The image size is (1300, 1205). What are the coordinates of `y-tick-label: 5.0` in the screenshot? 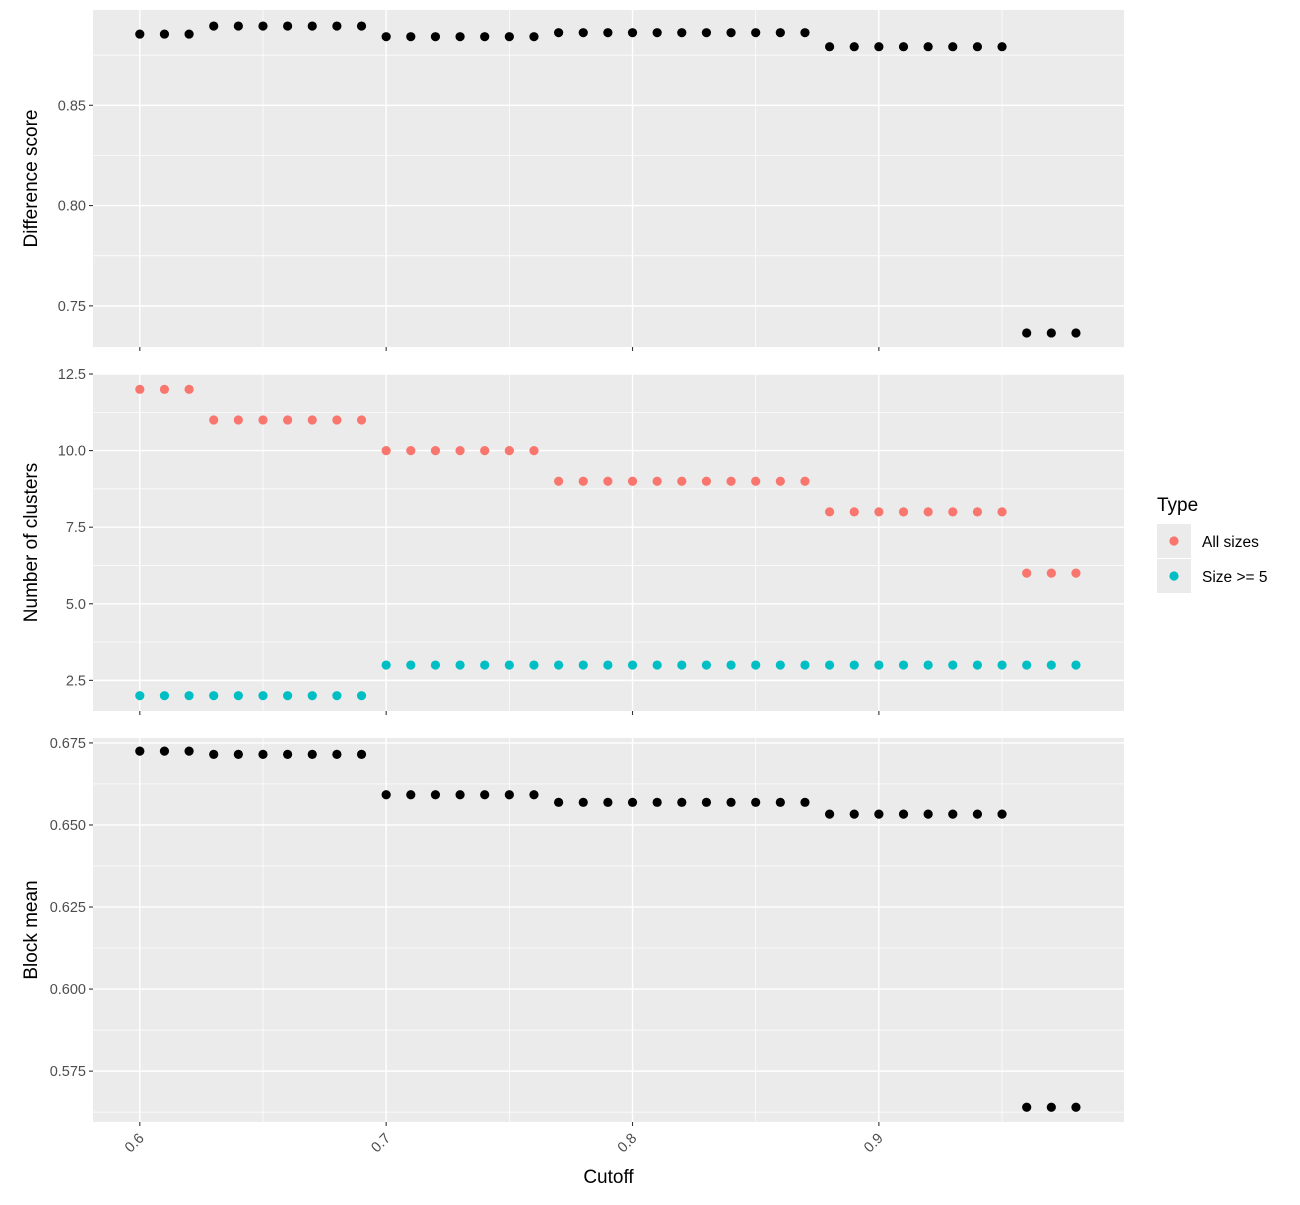 It's located at (76, 605).